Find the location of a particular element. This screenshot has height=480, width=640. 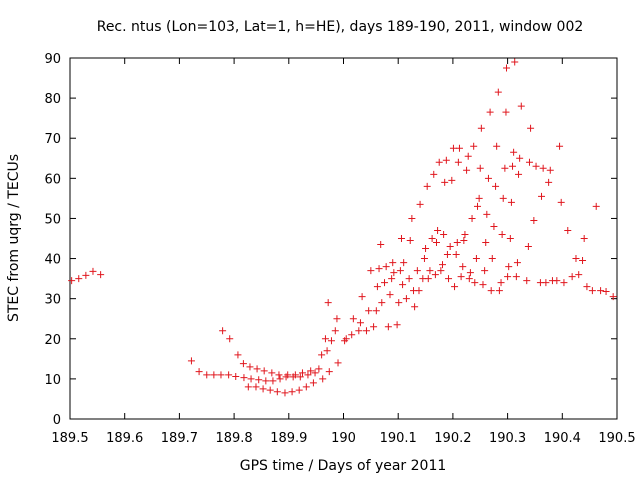

x-tick-label: 189.6 is located at coordinates (124, 438).